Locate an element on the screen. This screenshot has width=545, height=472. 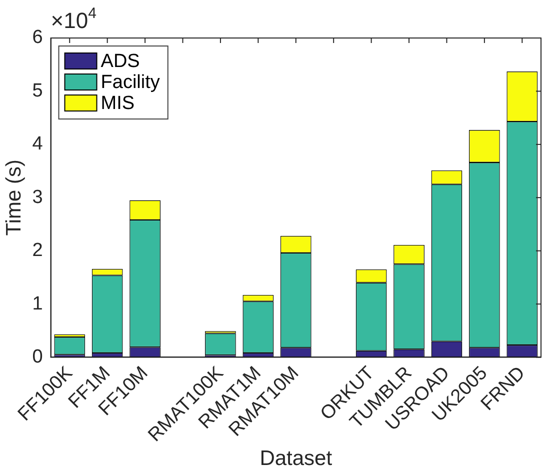
legend-label: ADS is located at coordinates (120, 61).